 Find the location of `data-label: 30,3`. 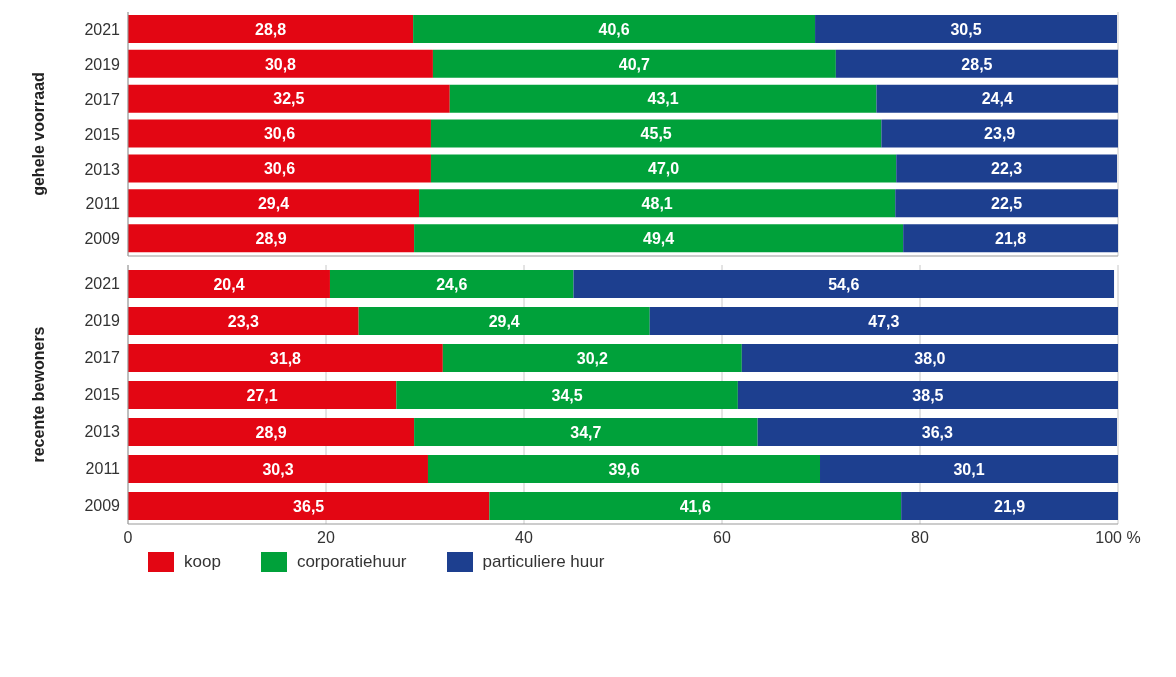

data-label: 30,3 is located at coordinates (278, 469).